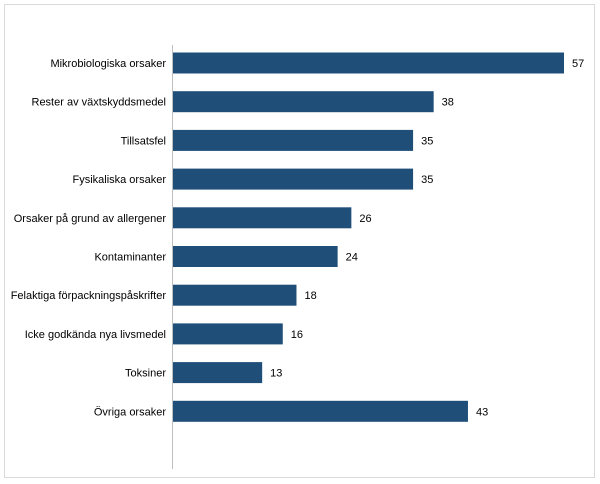 The image size is (600, 484). Describe the element at coordinates (297, 335) in the screenshot. I see `value-label: 16` at that location.